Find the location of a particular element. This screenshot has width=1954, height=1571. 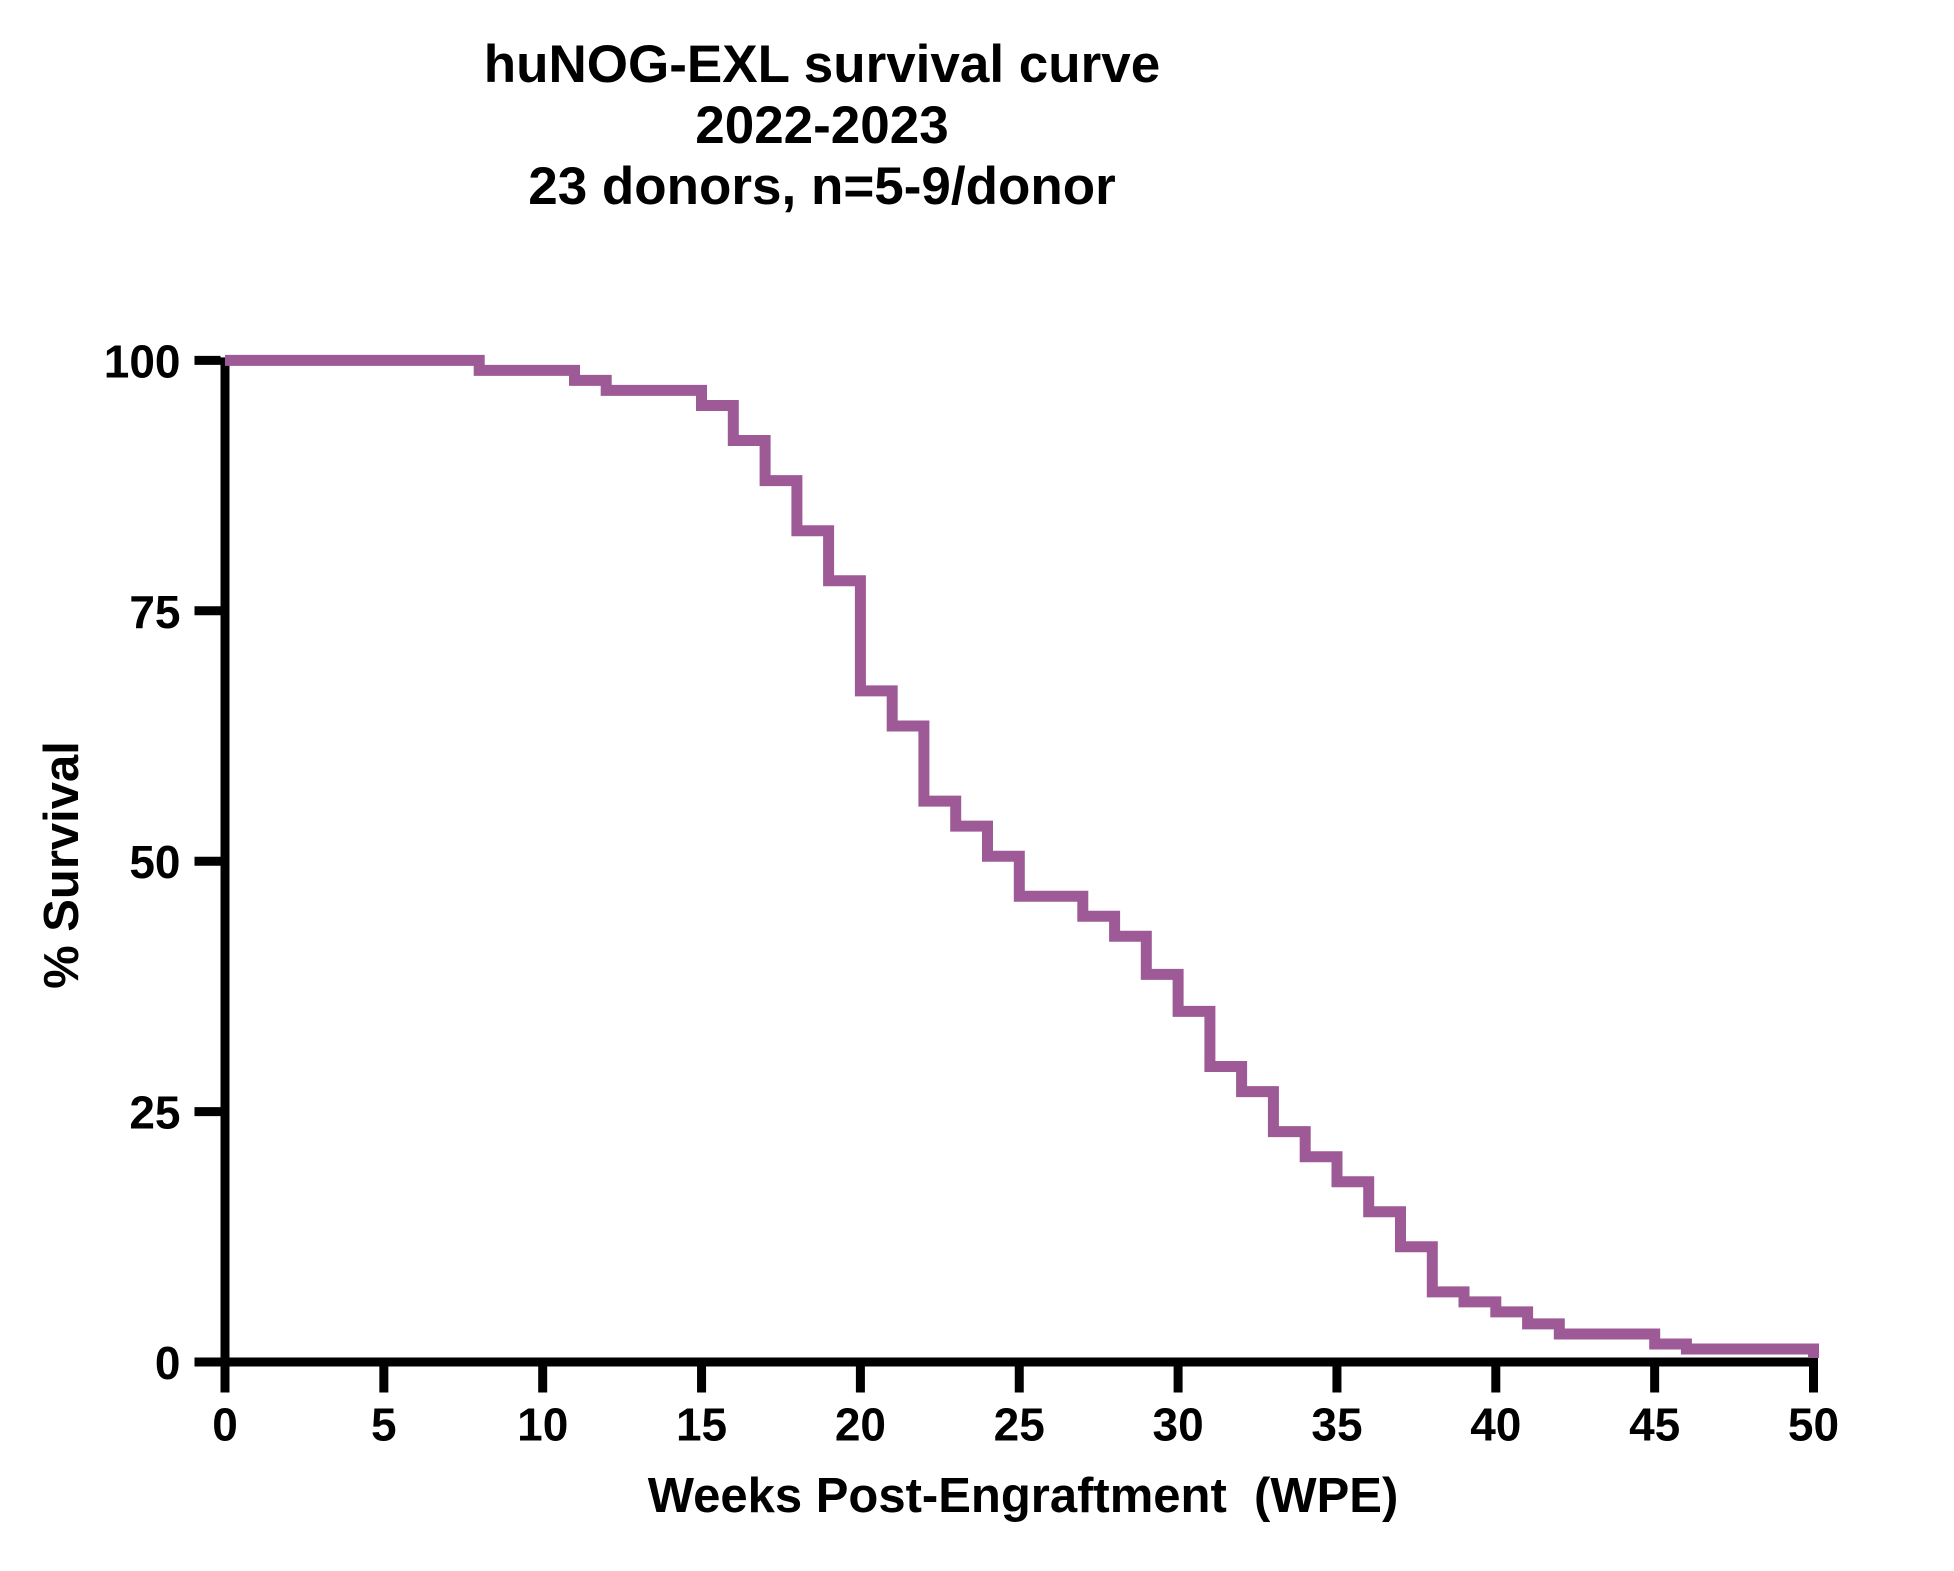

x-axis: 0 5 10 15 20 25 30 35 40 45 50 is located at coordinates (1025, 1404).